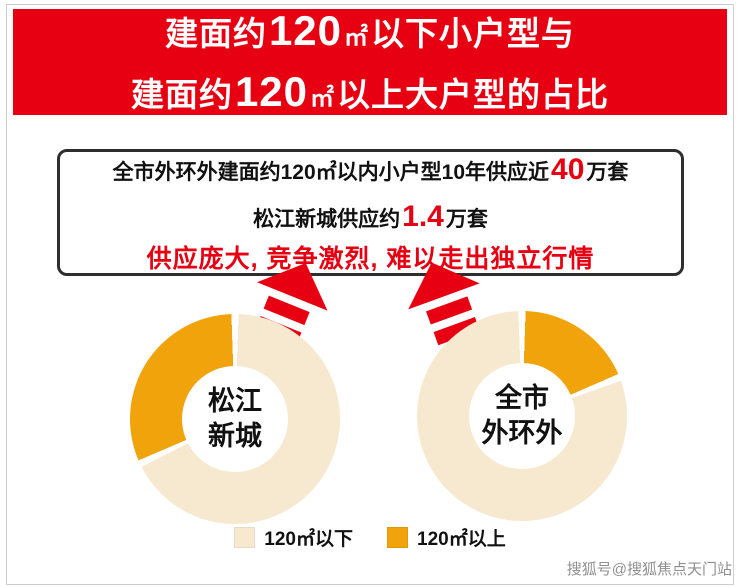 Image resolution: width=740 pixels, height=587 pixels. Describe the element at coordinates (327, 219) in the screenshot. I see `supply-line-songjiang-text: 松江新城供应约` at that location.